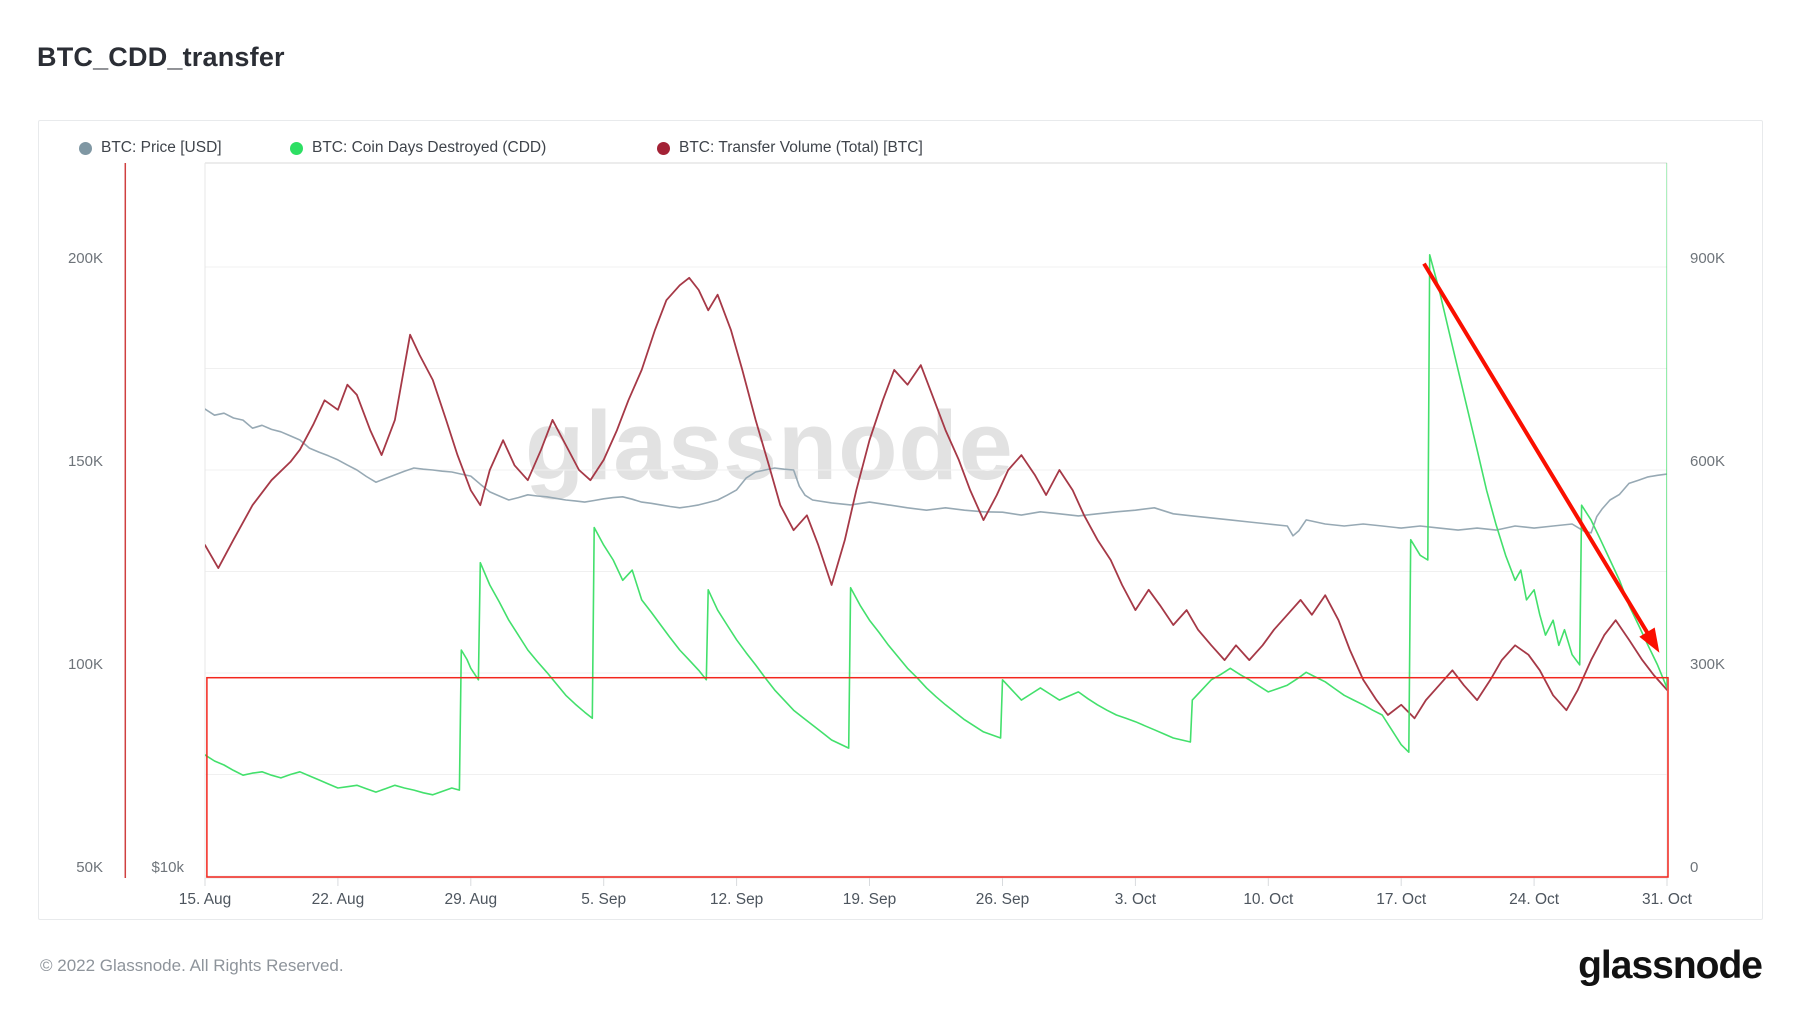  I want to click on legend-item-cdd: BTC: Coin Days Destroyed (CDD), so click(418, 148).